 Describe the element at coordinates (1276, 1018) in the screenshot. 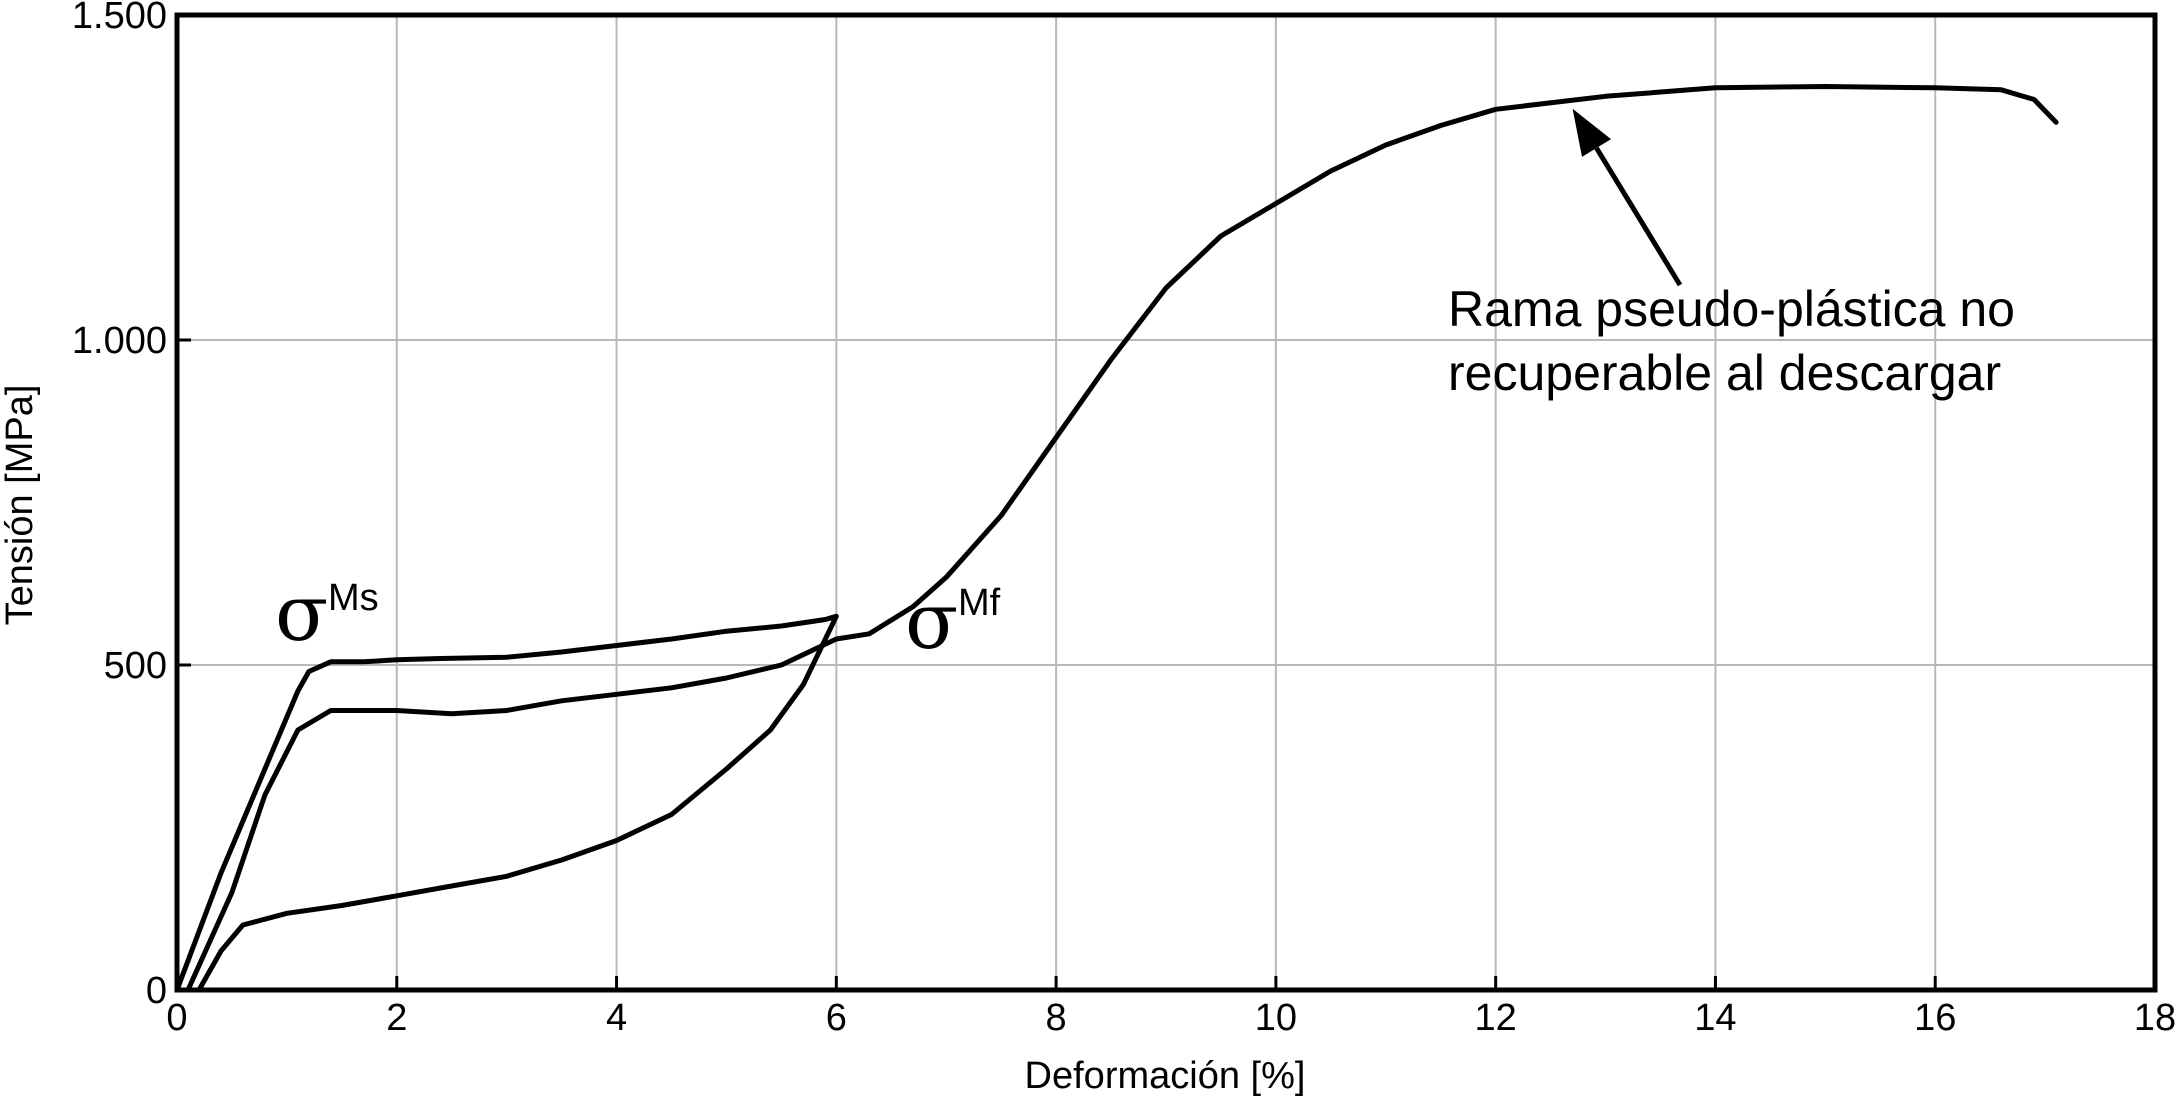

I see `x-tick-label: 10` at that location.